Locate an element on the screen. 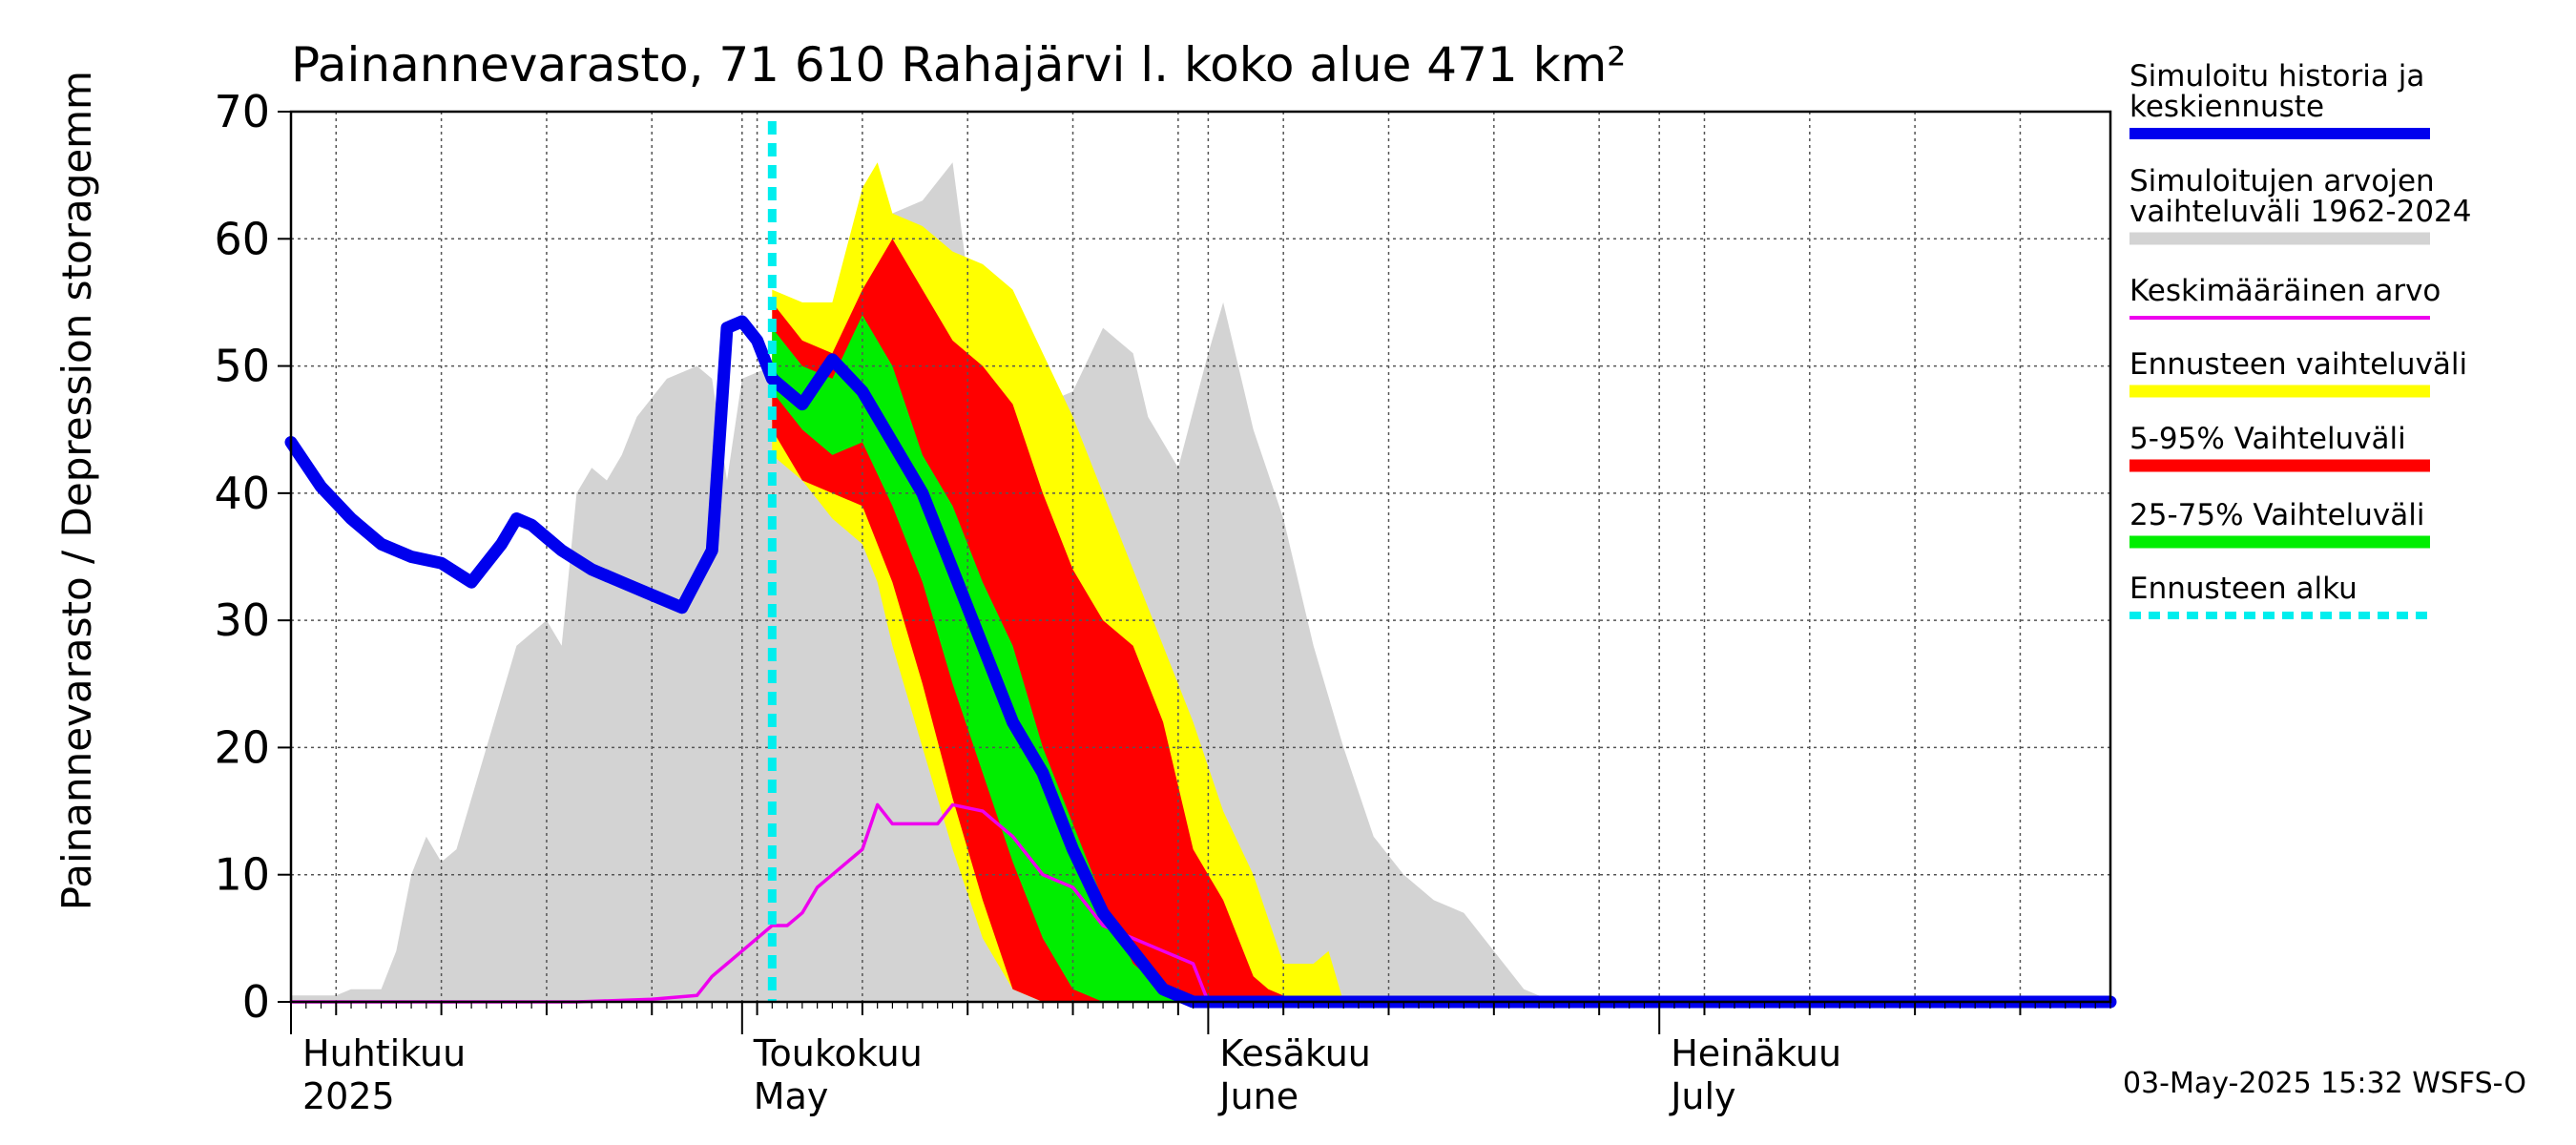 This screenshot has height=1145, width=2576. month-label: Kesäkuu is located at coordinates (1295, 1053).